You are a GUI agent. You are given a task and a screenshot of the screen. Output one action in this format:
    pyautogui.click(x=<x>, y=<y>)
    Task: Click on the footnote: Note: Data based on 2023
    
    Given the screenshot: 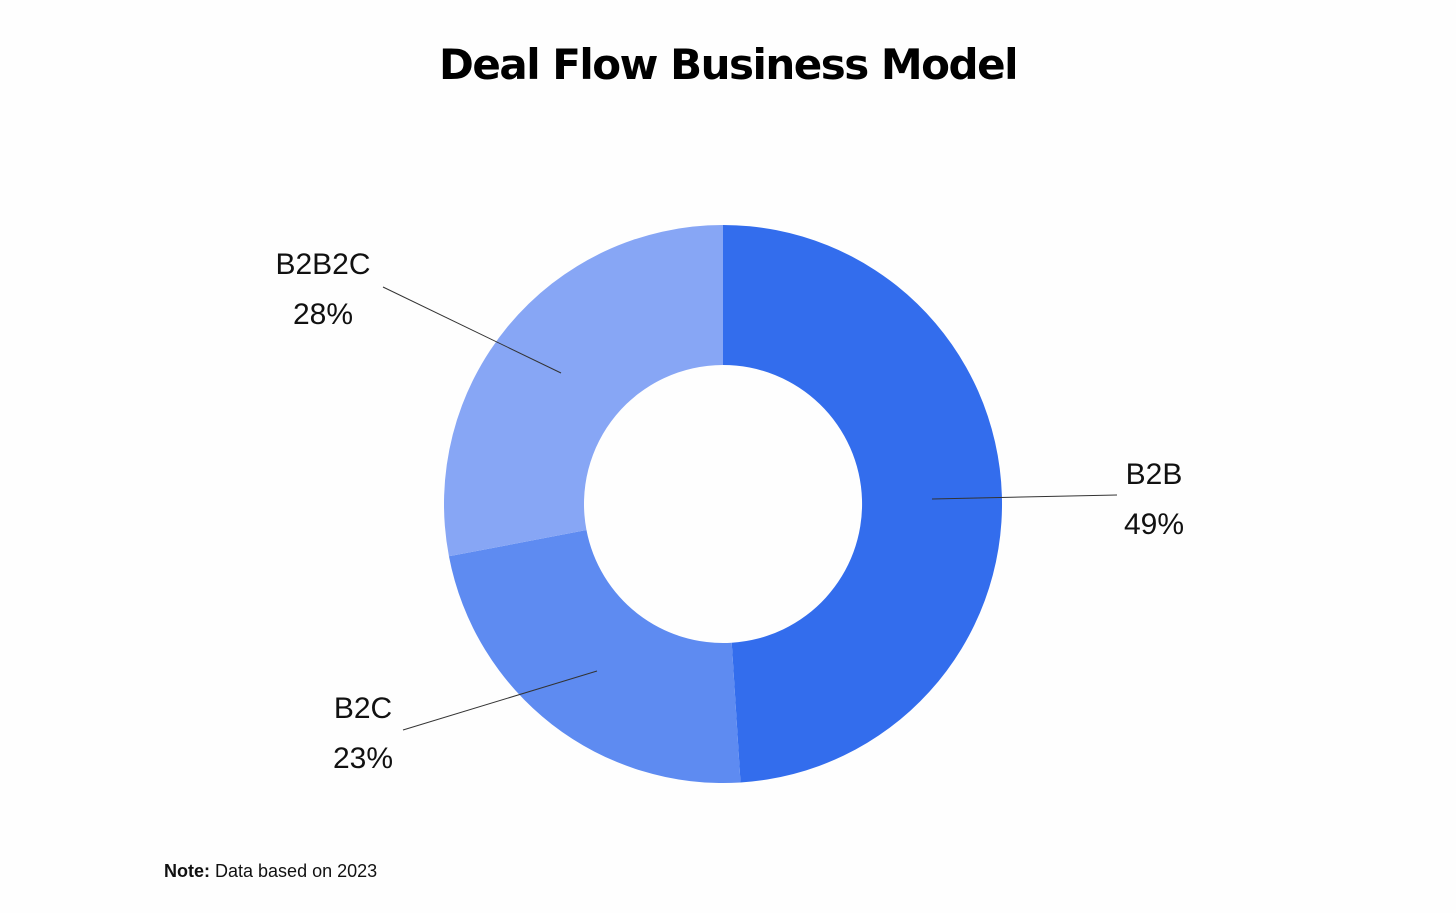 What is the action you would take?
    pyautogui.click(x=270, y=871)
    